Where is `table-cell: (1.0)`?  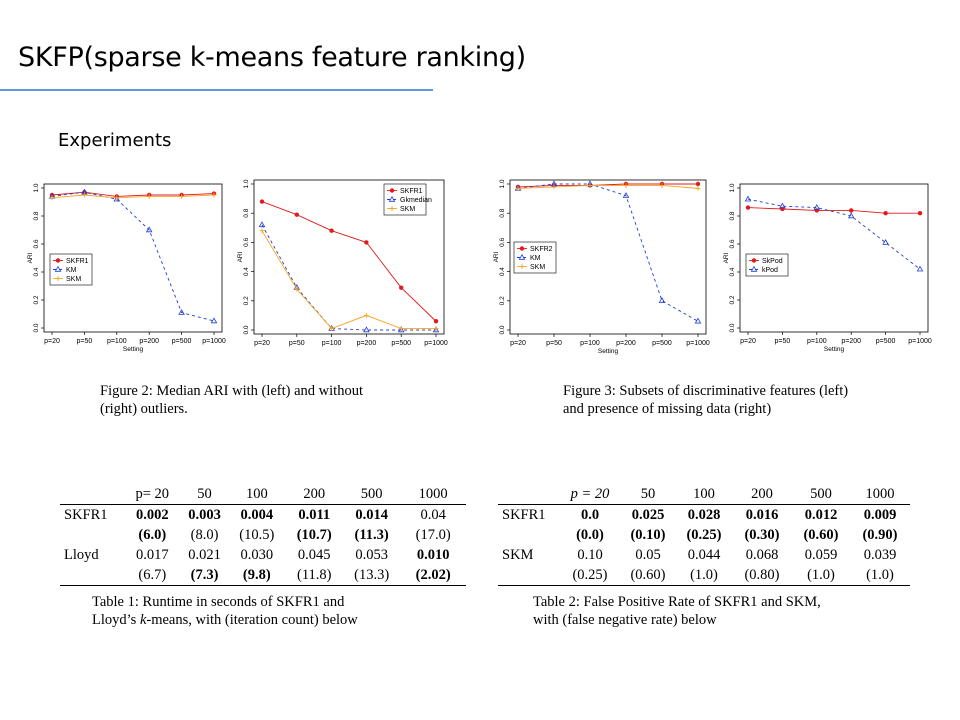 table-cell: (1.0) is located at coordinates (880, 574).